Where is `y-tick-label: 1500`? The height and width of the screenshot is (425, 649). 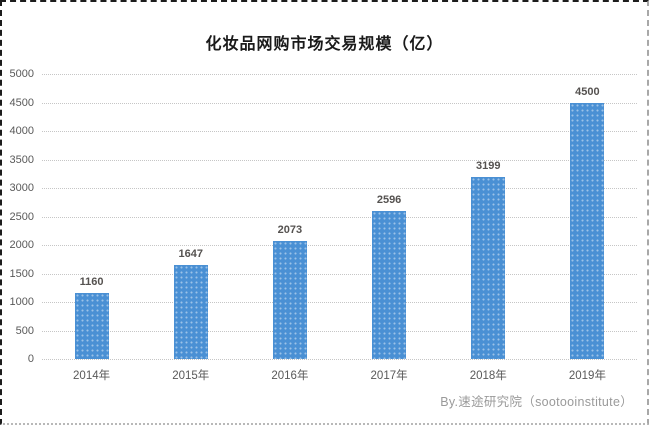 y-tick-label: 1500 is located at coordinates (21, 273).